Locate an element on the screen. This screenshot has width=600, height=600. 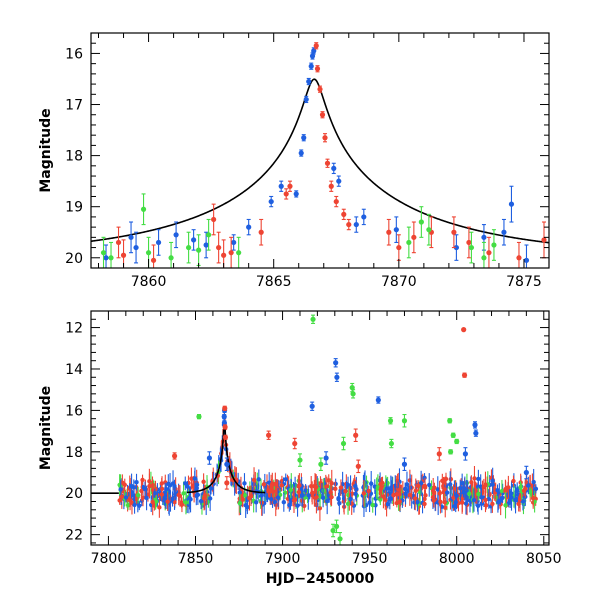
y-tick-label: 19 is located at coordinates (74, 208).